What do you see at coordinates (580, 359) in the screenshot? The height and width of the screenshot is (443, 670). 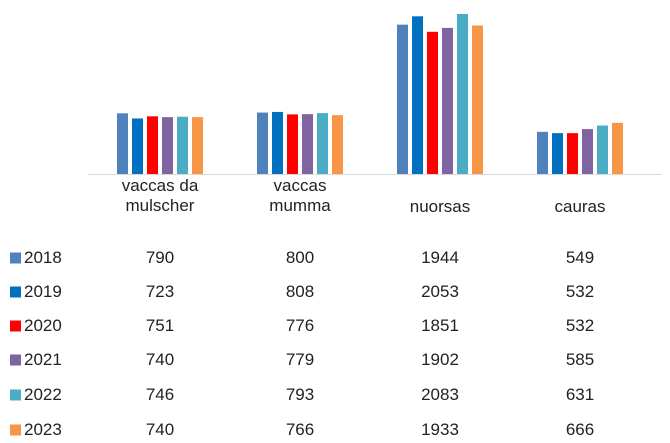 I see `table-cell: 585` at bounding box center [580, 359].